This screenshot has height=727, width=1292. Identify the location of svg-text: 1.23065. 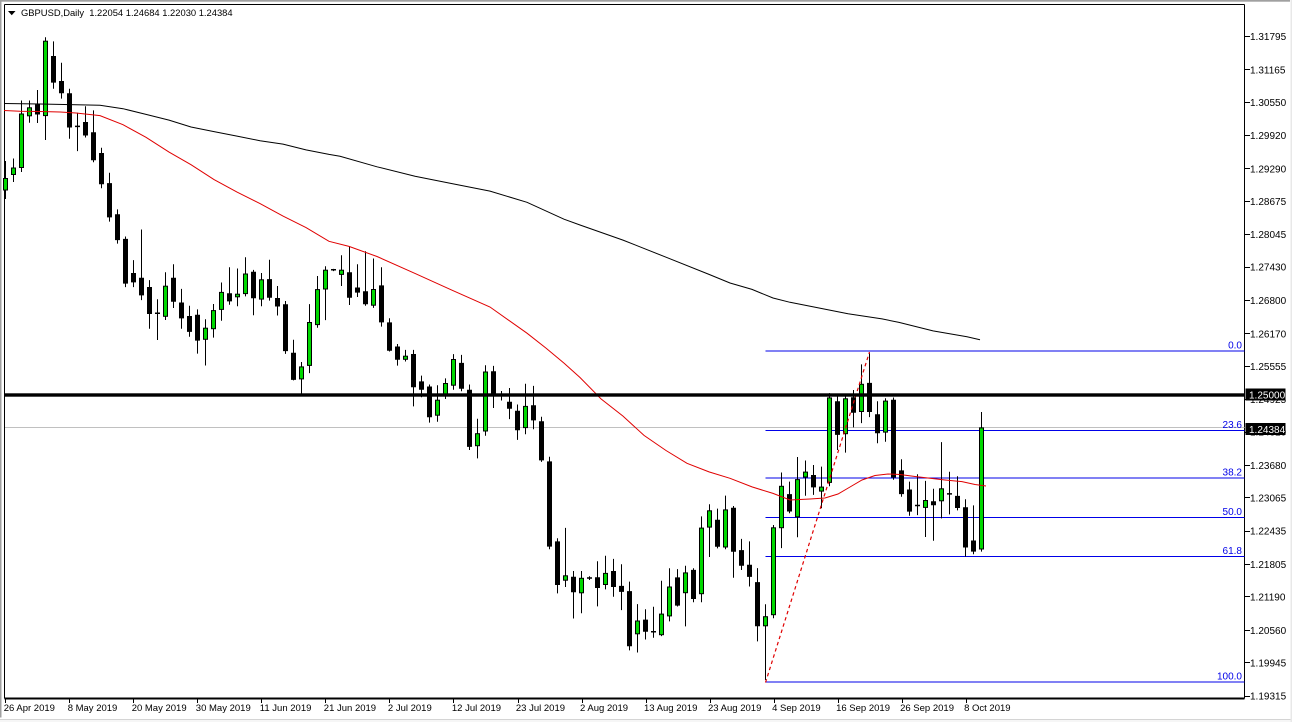
(1268, 498).